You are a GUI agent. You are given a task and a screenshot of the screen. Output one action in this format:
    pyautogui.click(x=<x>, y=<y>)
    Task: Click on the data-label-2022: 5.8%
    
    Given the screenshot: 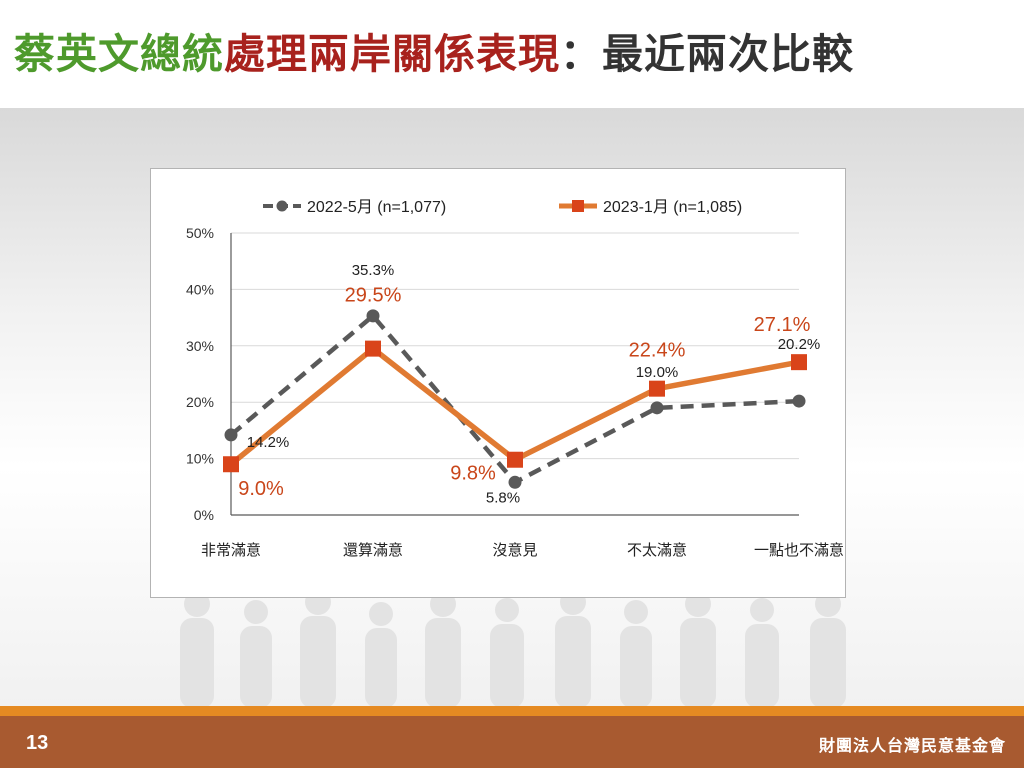 What is the action you would take?
    pyautogui.click(x=503, y=497)
    